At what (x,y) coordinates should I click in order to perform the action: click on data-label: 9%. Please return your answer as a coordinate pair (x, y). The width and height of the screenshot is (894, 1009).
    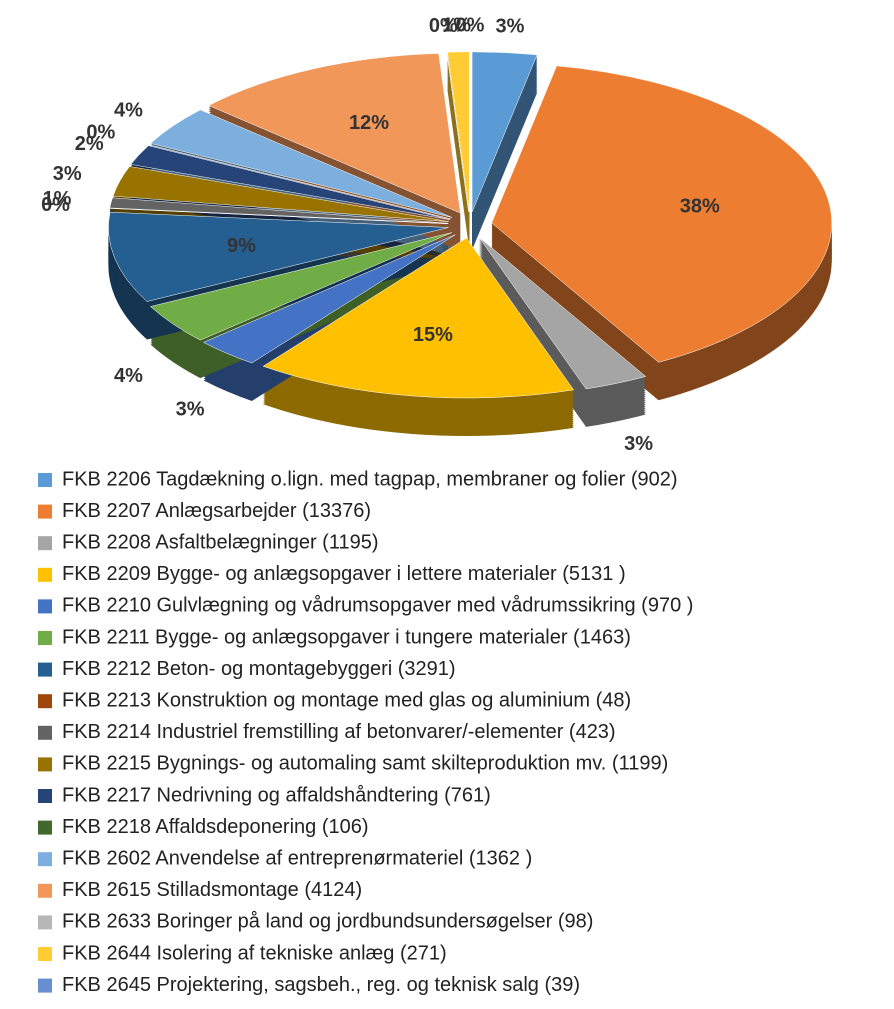
    Looking at the image, I should click on (241, 246).